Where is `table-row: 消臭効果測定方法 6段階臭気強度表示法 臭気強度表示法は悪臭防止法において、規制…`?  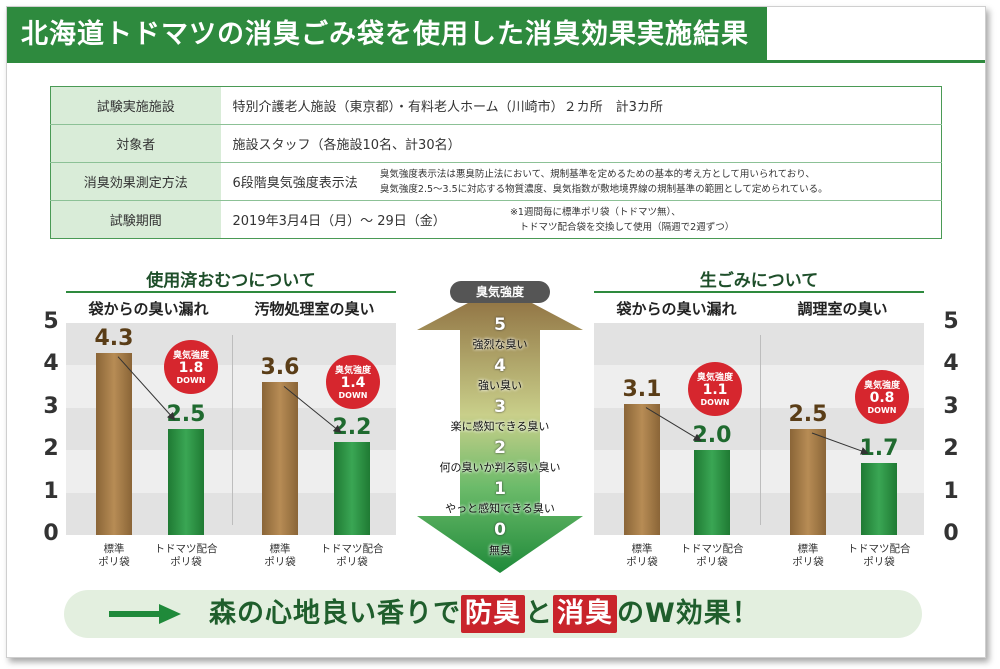
table-row: 消臭効果測定方法 6段階臭気強度表示法 臭気強度表示法は悪臭防止法において、規制… is located at coordinates (496, 181).